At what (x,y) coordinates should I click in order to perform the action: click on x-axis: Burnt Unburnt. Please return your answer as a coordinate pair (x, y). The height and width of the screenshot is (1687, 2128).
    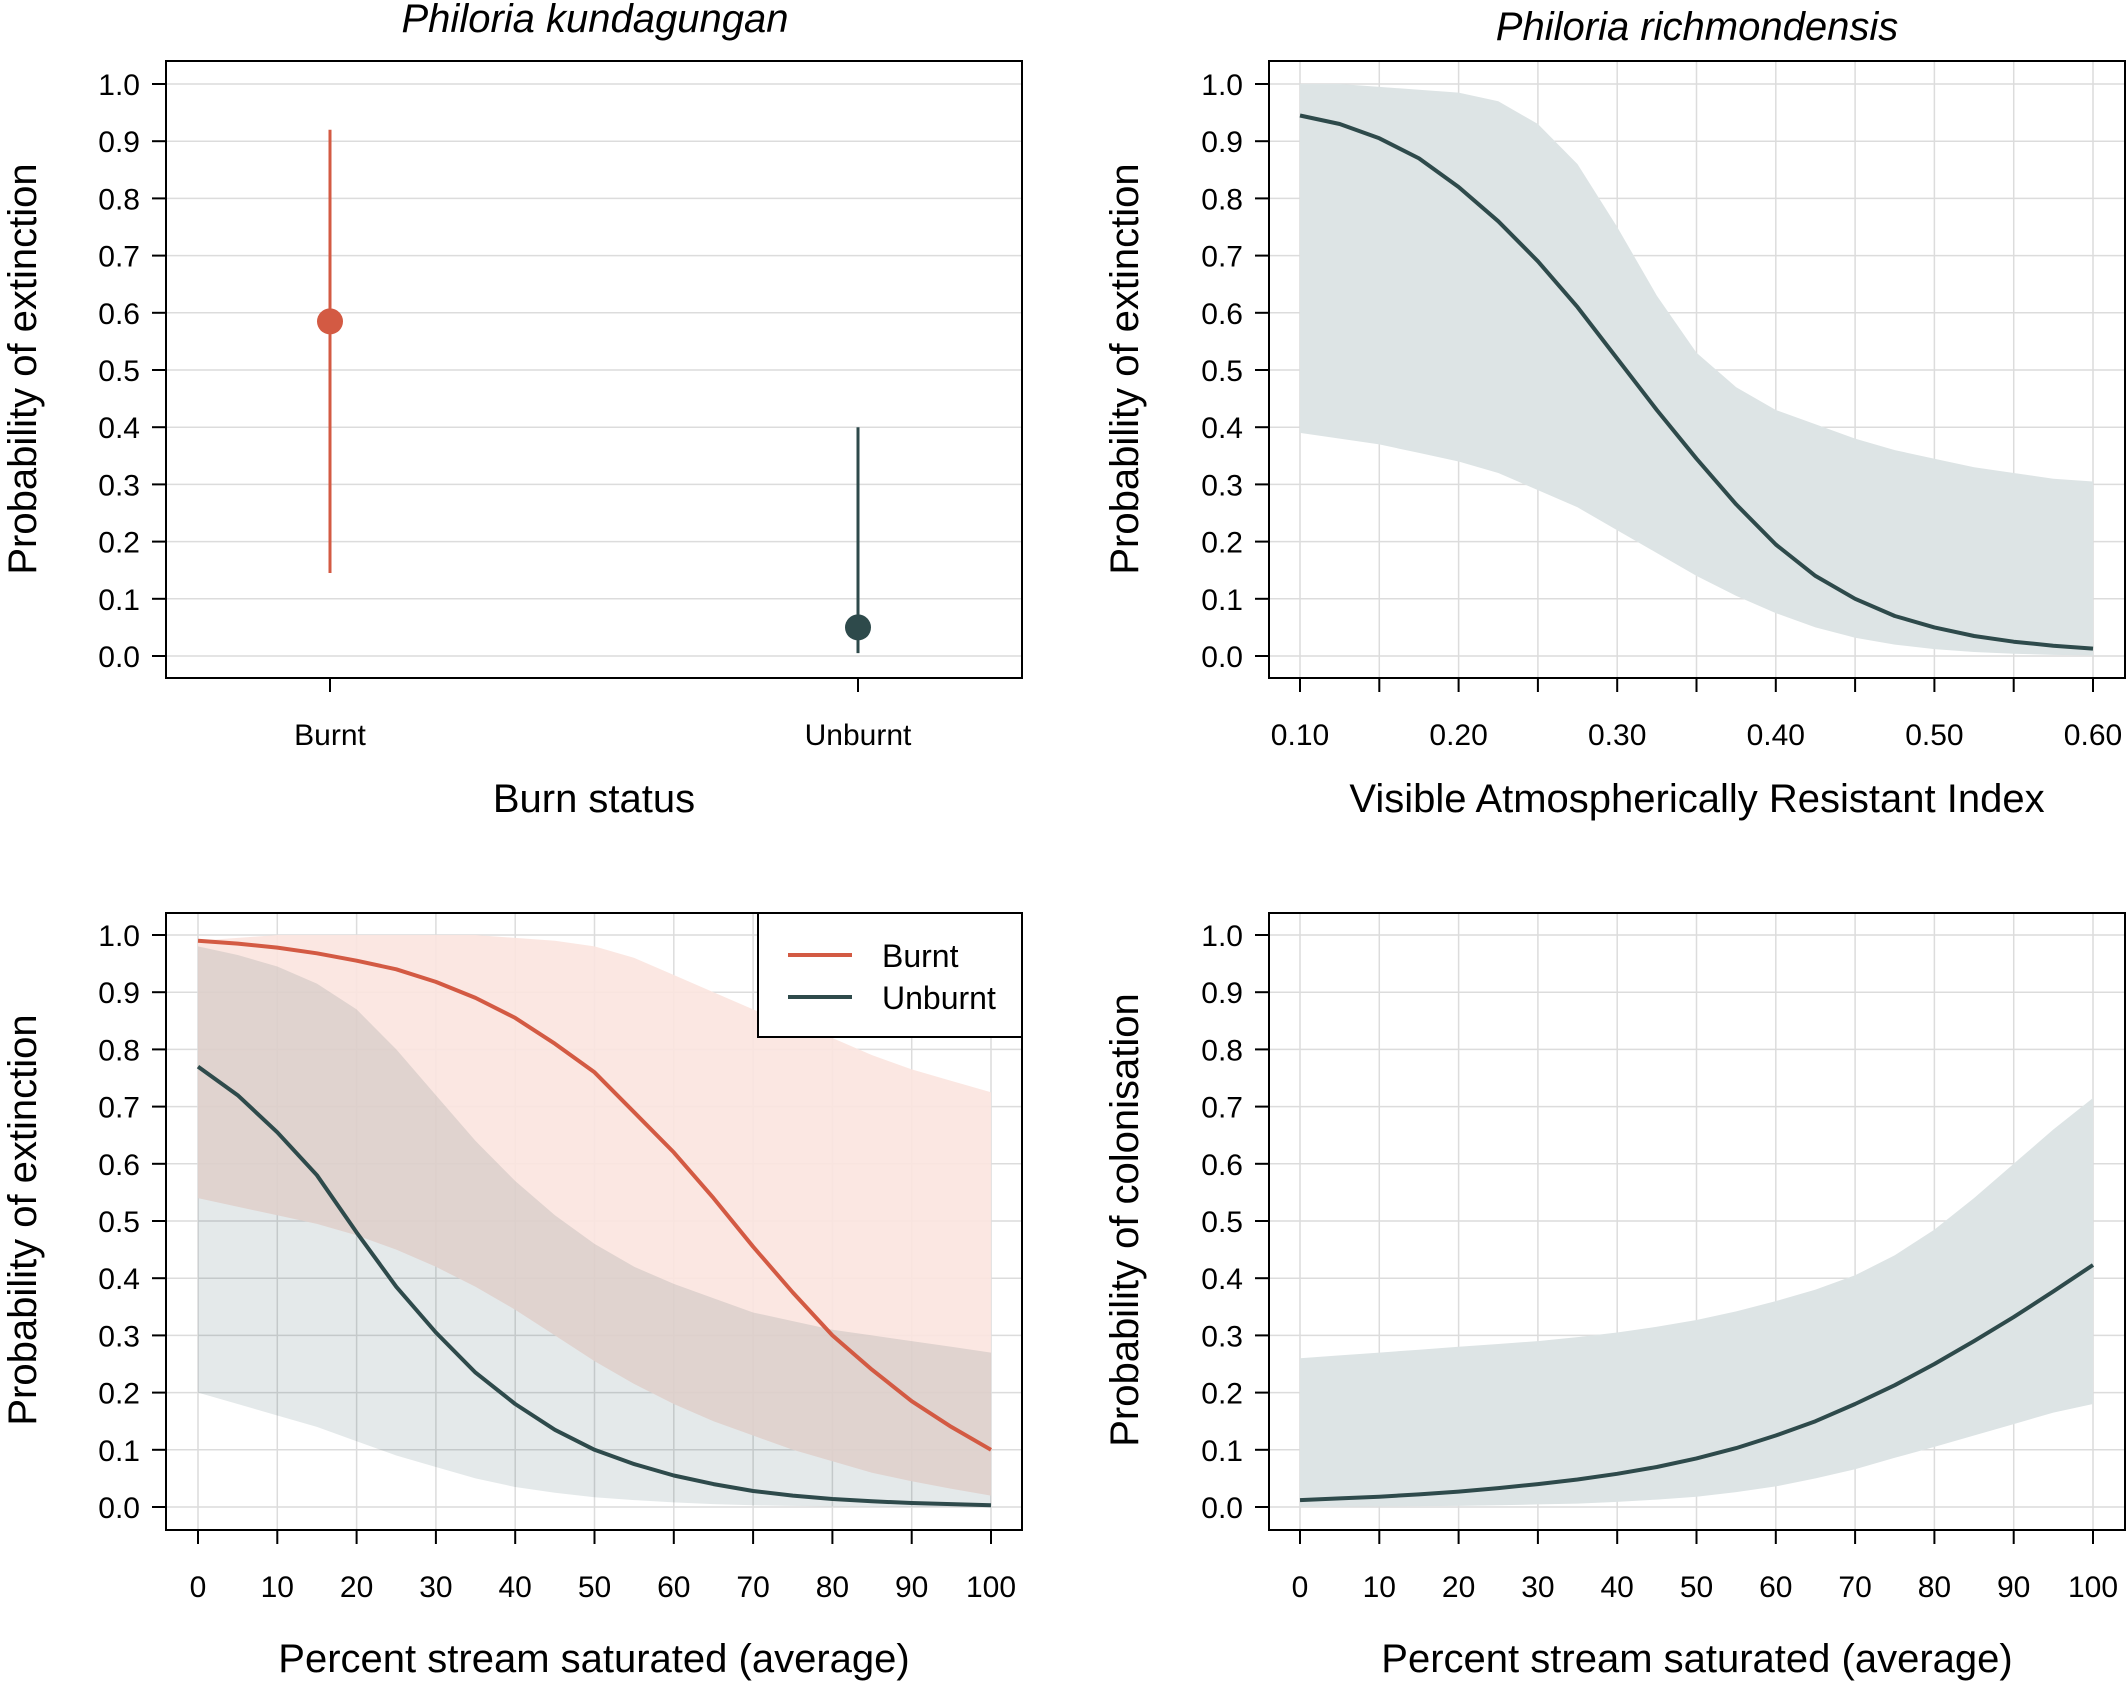
    Looking at the image, I should click on (603, 715).